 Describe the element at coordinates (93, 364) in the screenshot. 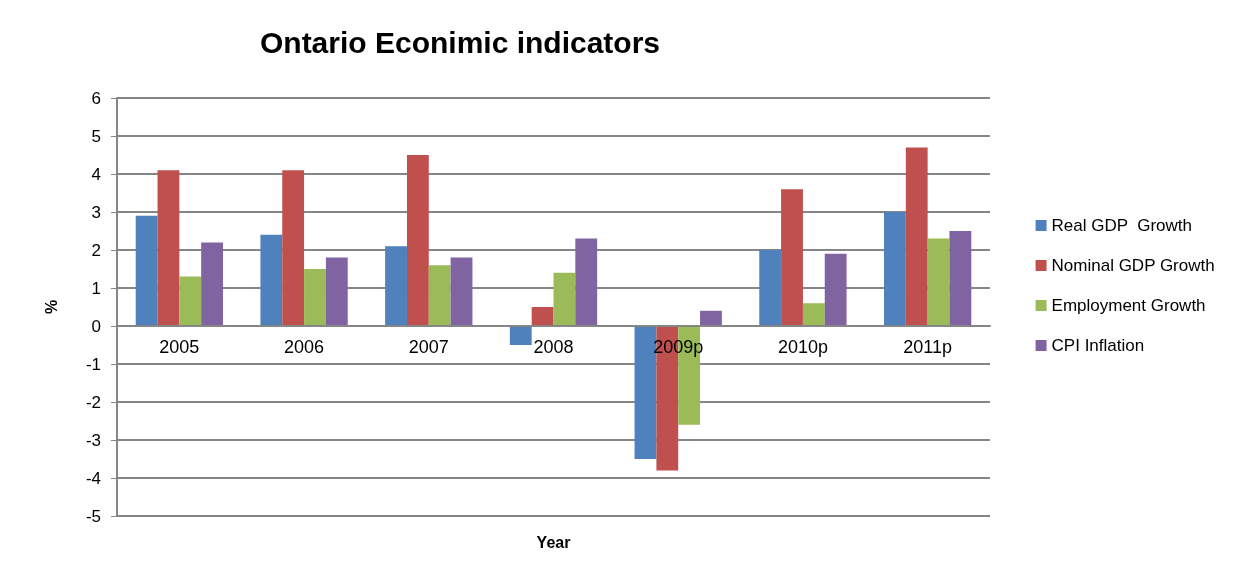

I see `y-tick-label: -1` at that location.